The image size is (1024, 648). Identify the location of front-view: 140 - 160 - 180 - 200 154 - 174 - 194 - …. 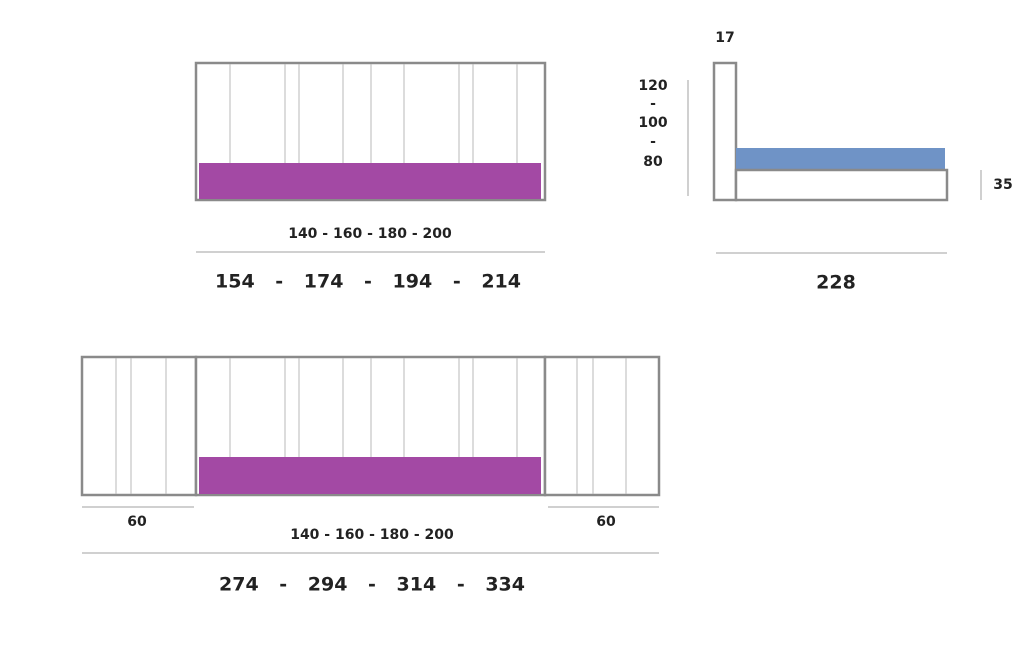
(370, 177).